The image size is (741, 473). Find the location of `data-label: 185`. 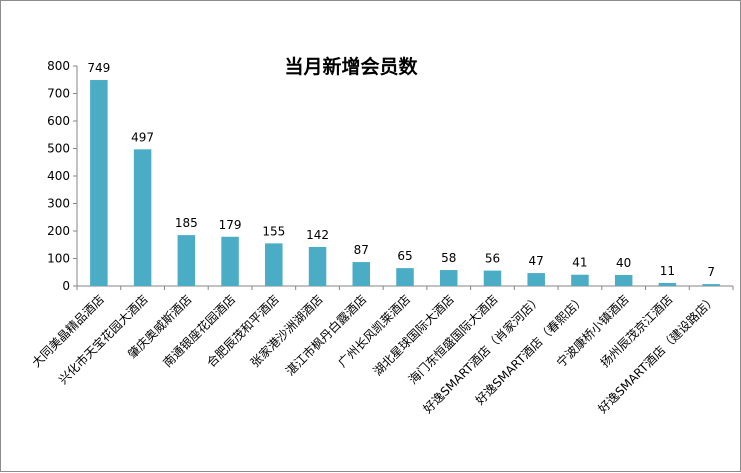

data-label: 185 is located at coordinates (186, 223).